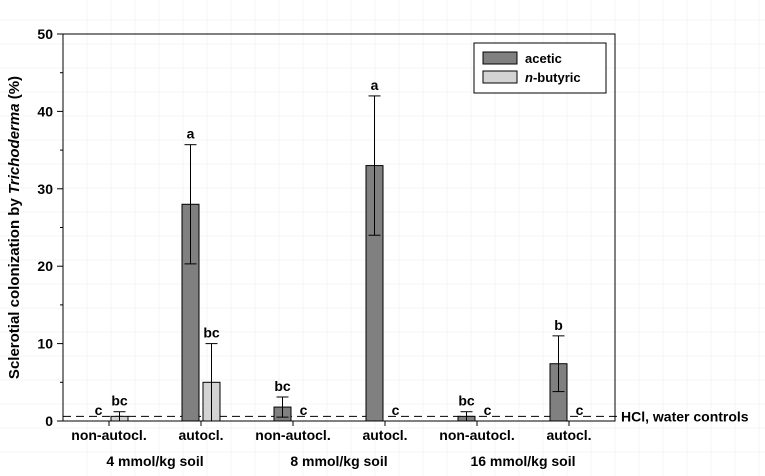  I want to click on y-axis: 0 10 20 30 40 50, so click(50, 227).